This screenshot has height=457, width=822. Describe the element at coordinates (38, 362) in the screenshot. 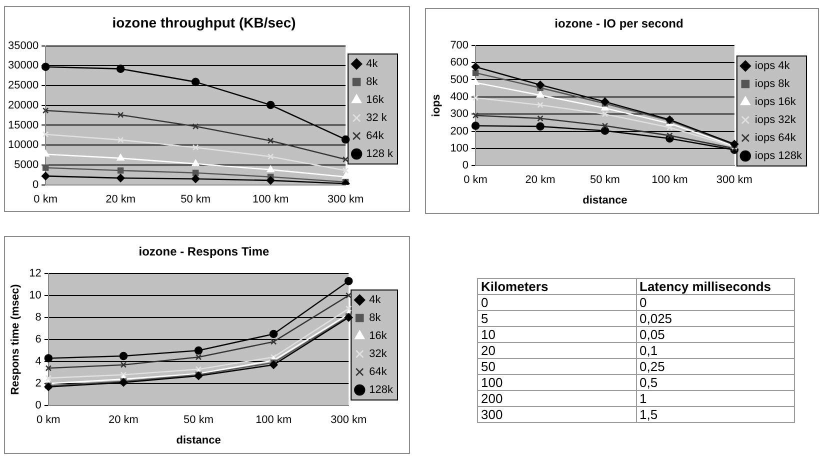

I see `y-tick-label: 4` at that location.